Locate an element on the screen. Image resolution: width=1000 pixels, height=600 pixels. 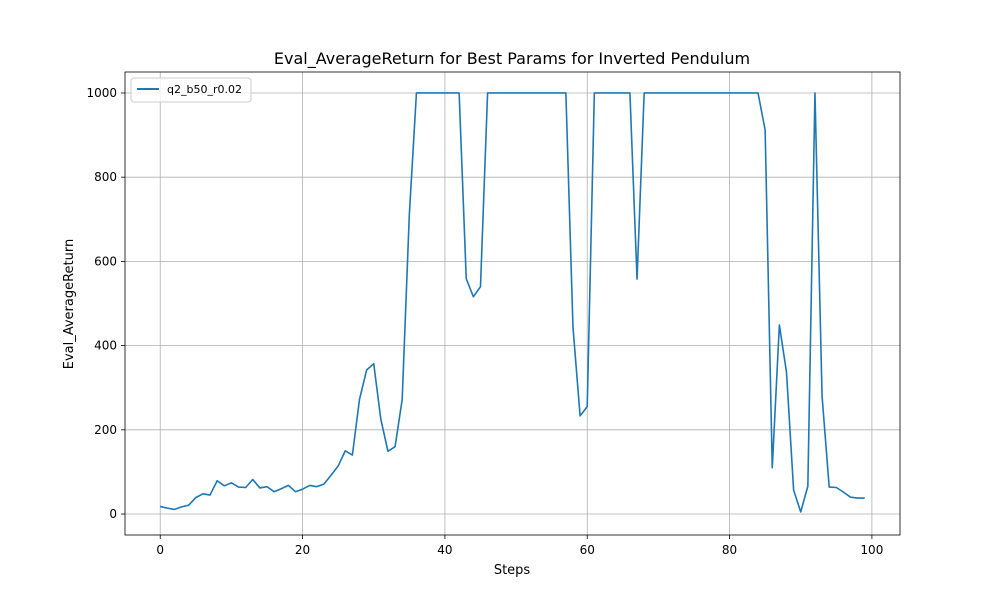
legend-box is located at coordinates (191, 90).